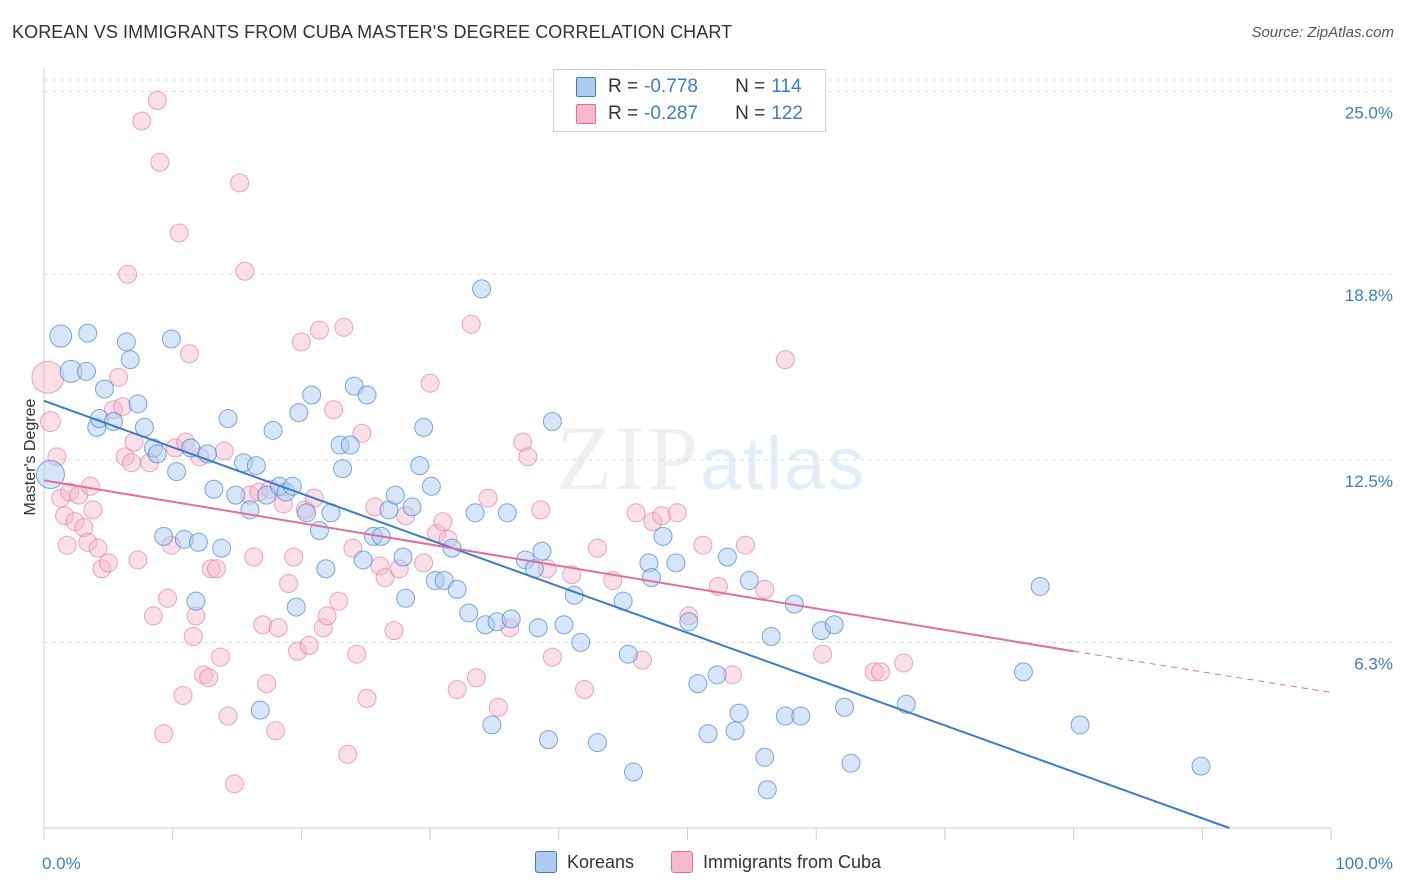 Image resolution: width=1406 pixels, height=892 pixels. What do you see at coordinates (792, 861) in the screenshot?
I see `legend-label-cuba: Immigrants from Cuba` at bounding box center [792, 861].